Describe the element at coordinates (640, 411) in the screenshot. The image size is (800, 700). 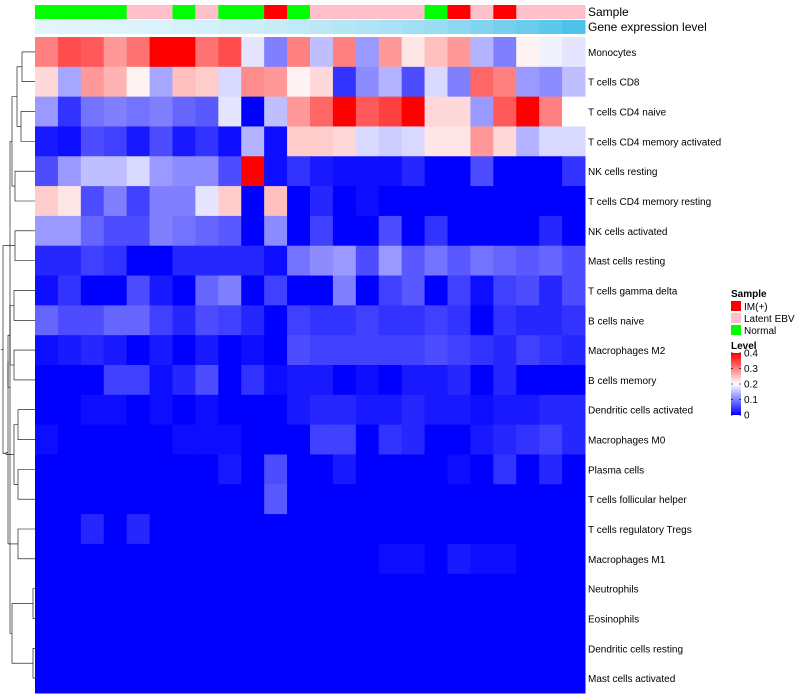
I see `row-label: Dendritic cells activated` at that location.